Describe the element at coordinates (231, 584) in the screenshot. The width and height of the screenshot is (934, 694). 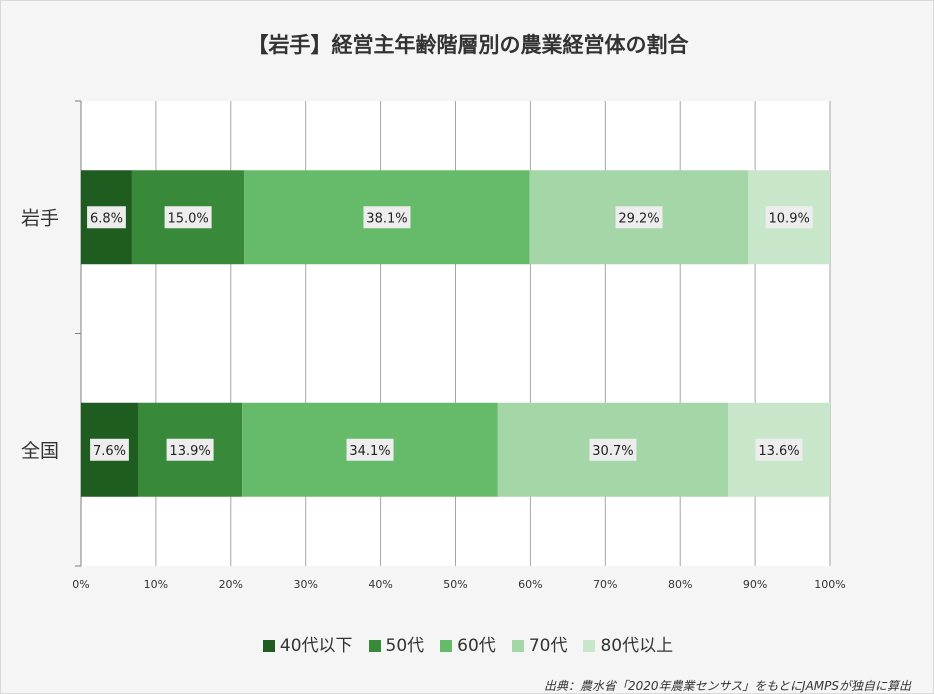
I see `x-tick-label: 20%` at that location.